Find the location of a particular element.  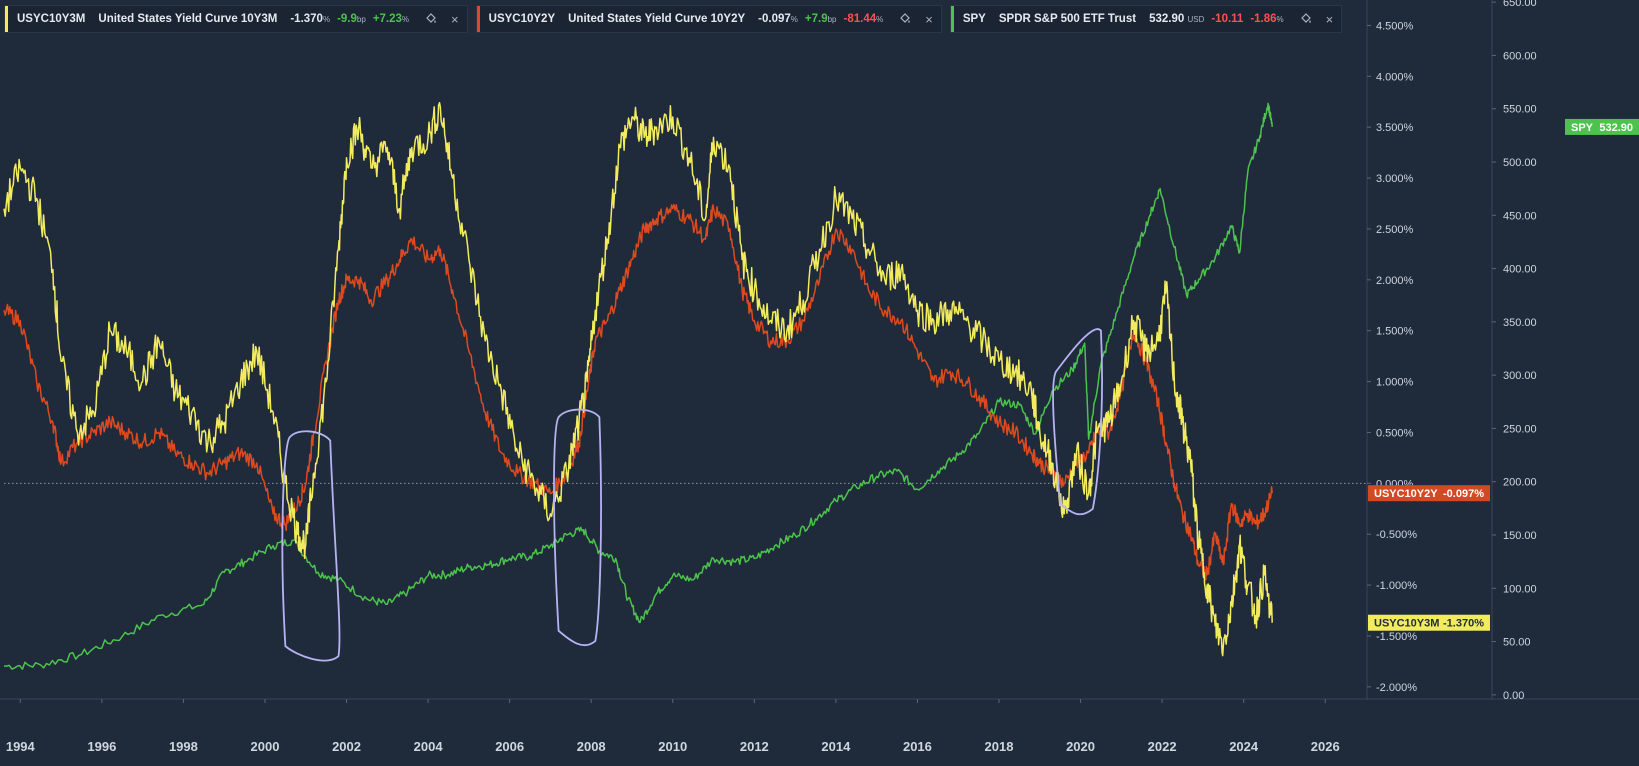

x-tick-label: 2012 is located at coordinates (754, 746).